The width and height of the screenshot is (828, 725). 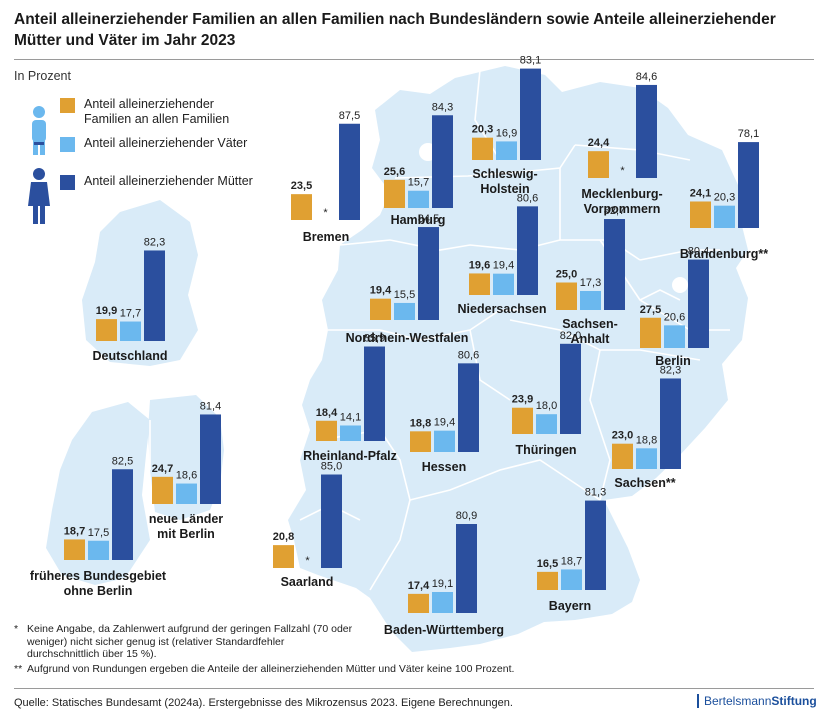 I want to click on bar-group: 24,1 20,3 78,1 Brandenburg**, so click(x=724, y=194).